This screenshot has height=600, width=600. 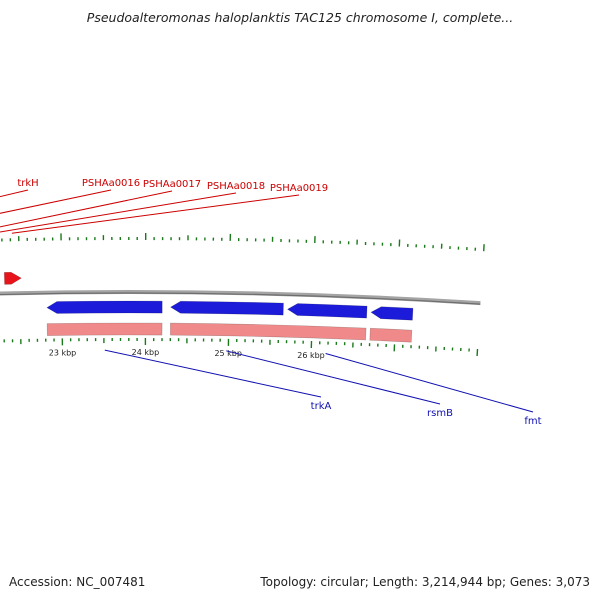 What do you see at coordinates (321, 406) in the screenshot?
I see `gene-label-trka: trkA` at bounding box center [321, 406].